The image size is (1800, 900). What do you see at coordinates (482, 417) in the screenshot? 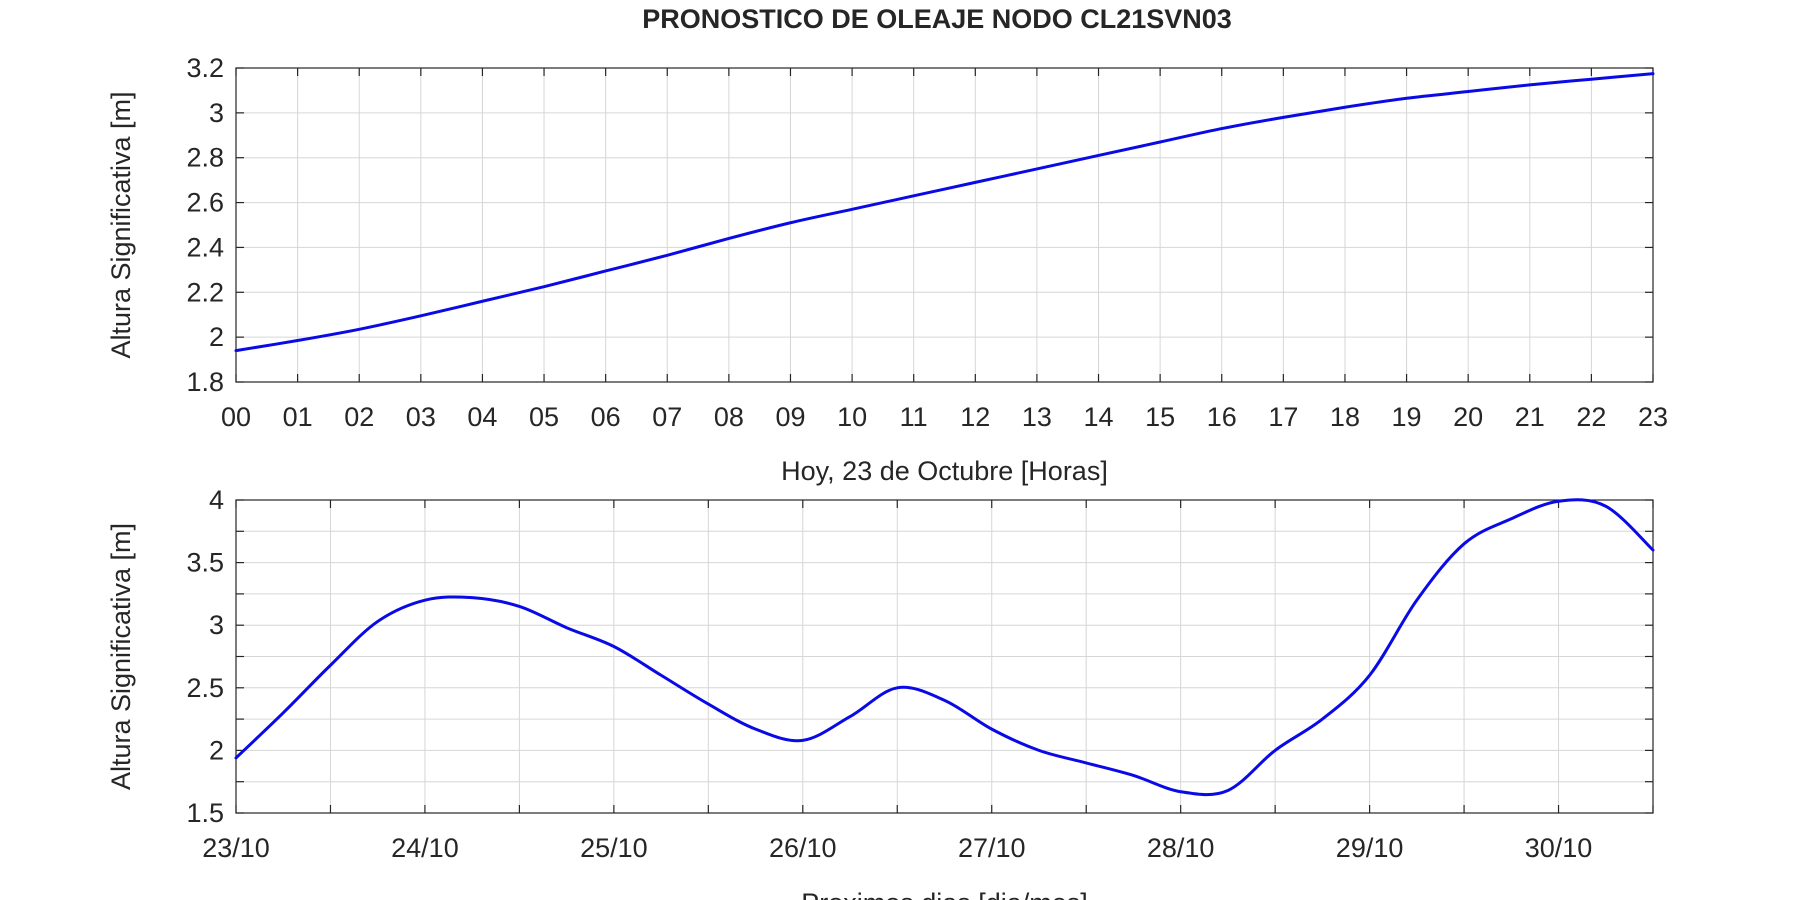
I see `x-tick-label: 04` at bounding box center [482, 417].